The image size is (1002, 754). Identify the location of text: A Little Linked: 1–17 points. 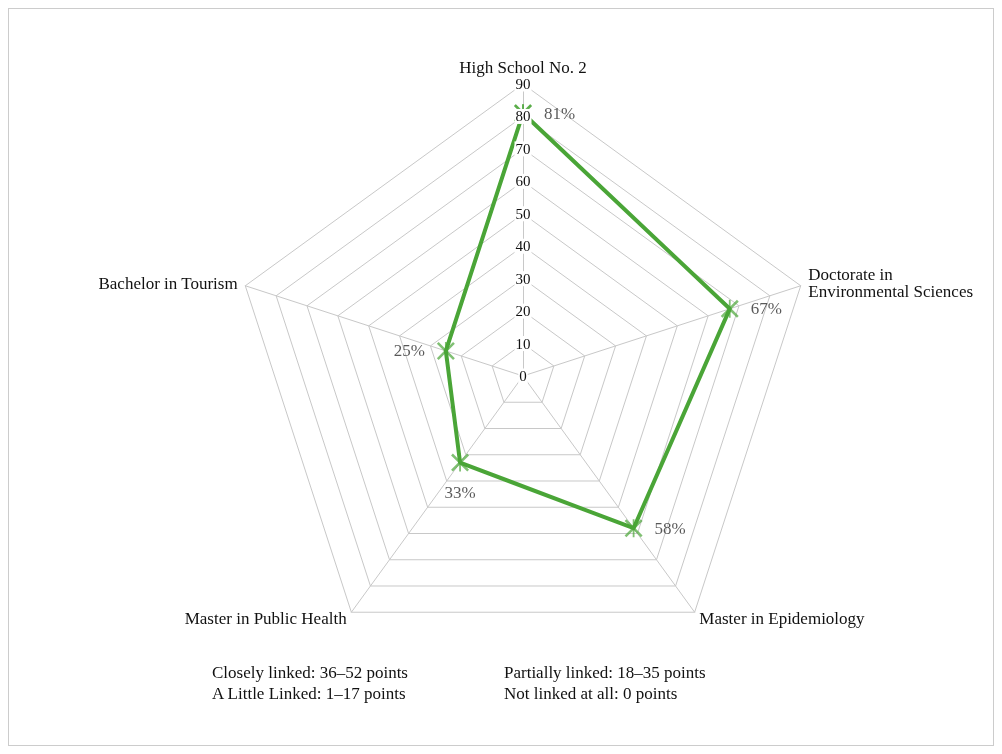
(309, 693).